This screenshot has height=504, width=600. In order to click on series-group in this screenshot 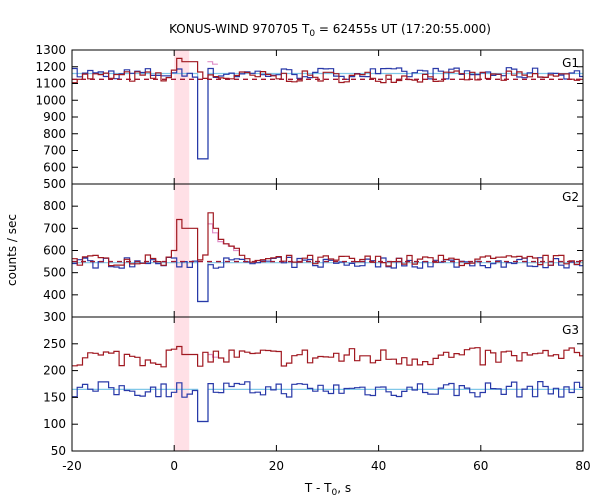, I will do `click(327, 384)`.